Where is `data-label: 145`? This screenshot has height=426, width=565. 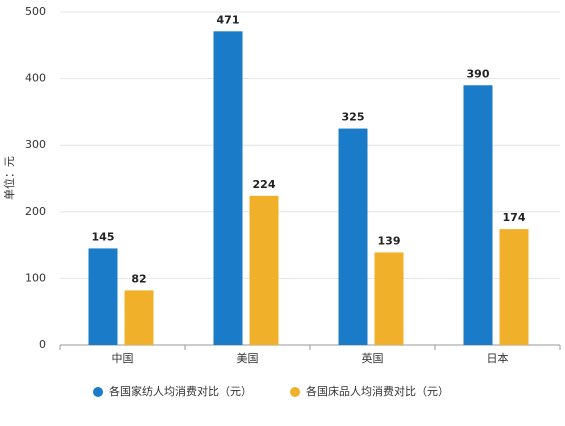
data-label: 145 is located at coordinates (103, 236).